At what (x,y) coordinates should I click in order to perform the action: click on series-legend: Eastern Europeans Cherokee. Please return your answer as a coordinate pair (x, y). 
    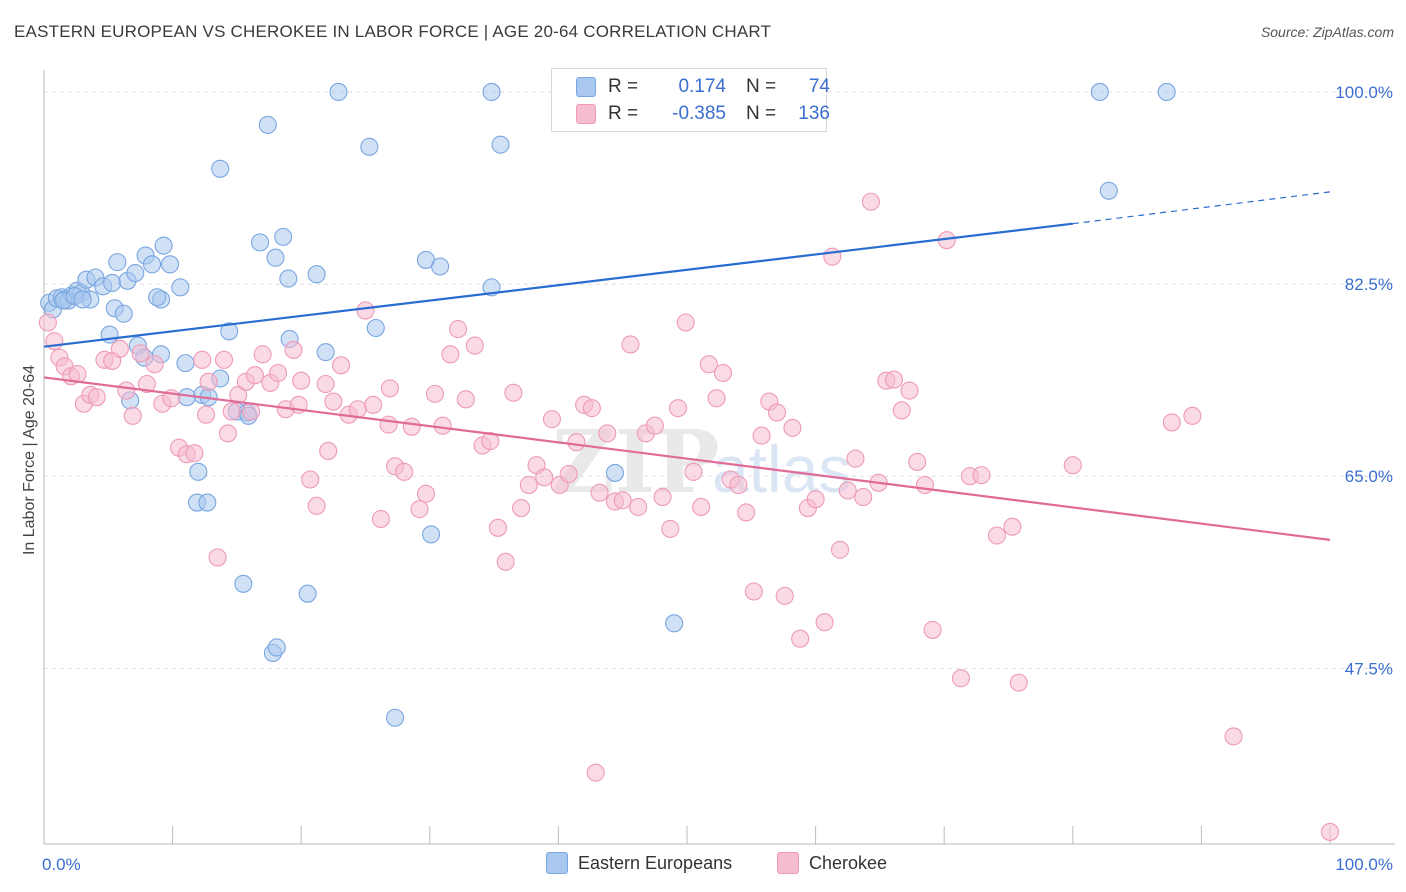
    Looking at the image, I should click on (703, 864).